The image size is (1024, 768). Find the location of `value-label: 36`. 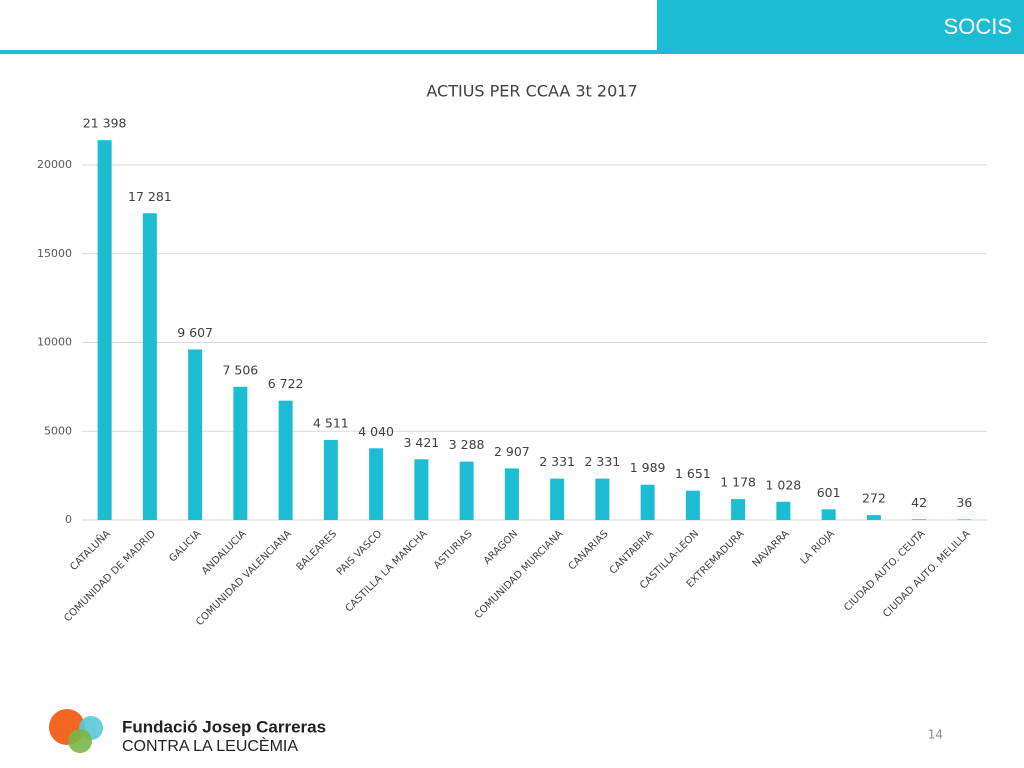

value-label: 36 is located at coordinates (964, 502).